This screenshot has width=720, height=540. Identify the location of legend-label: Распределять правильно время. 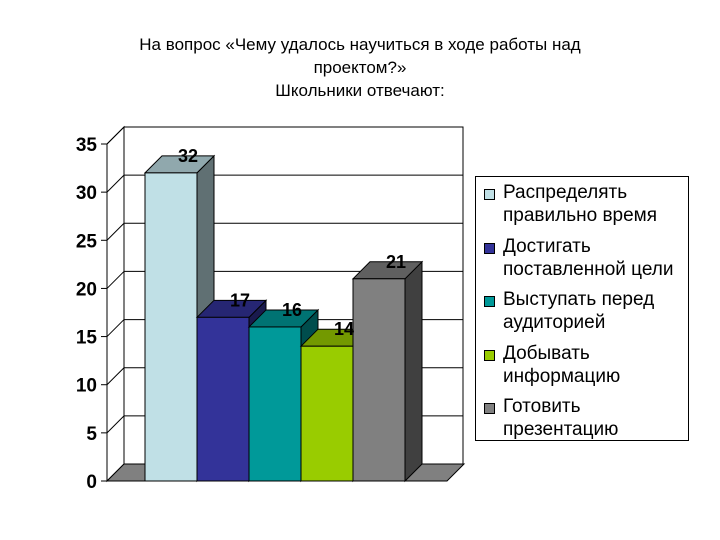
(580, 204).